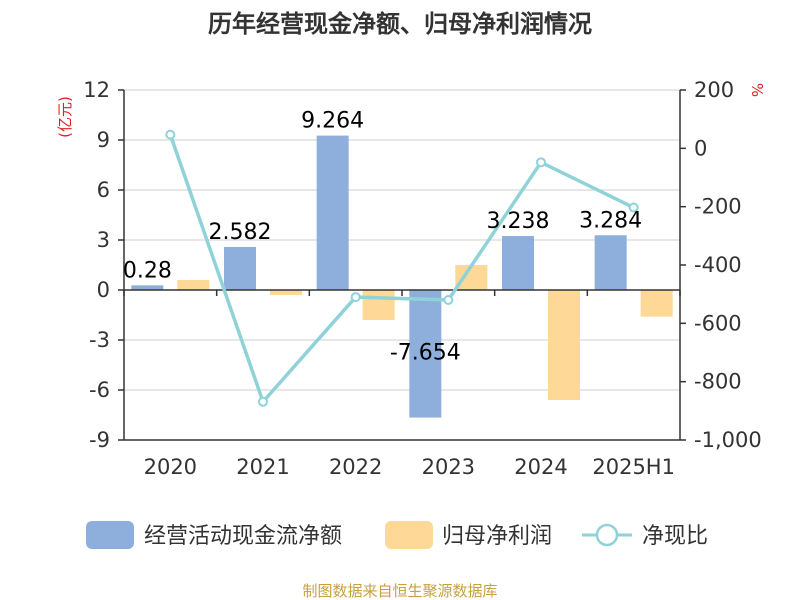 Image resolution: width=800 pixels, height=600 pixels. What do you see at coordinates (99, 440) in the screenshot?
I see `left-tick-label: -9` at bounding box center [99, 440].